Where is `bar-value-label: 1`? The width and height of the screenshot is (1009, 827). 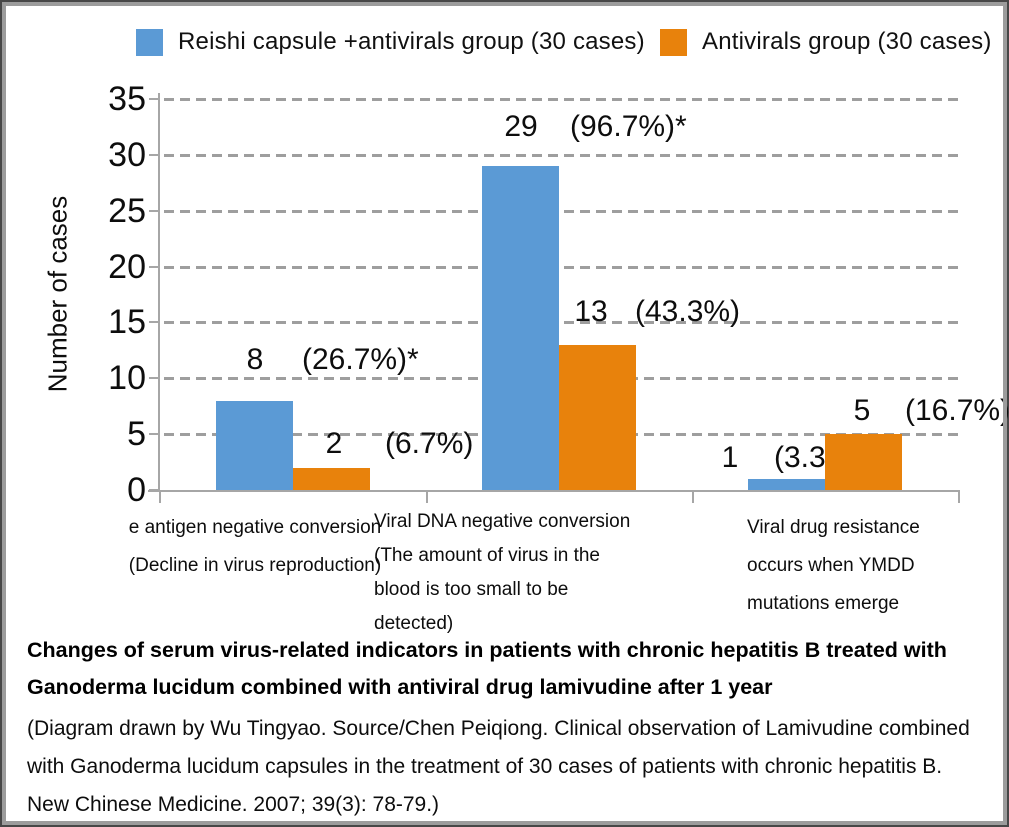
bar-value-label: 1 is located at coordinates (730, 457).